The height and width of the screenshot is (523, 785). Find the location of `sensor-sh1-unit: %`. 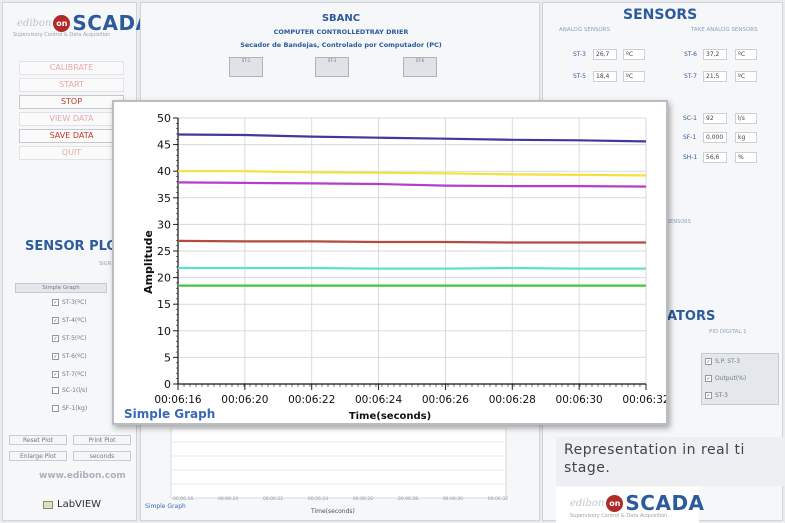

sensor-sh1-unit: % is located at coordinates (746, 157).